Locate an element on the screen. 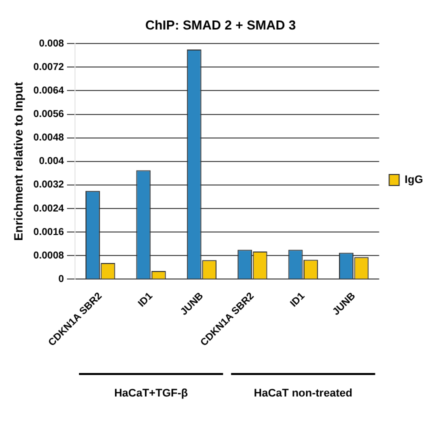 This screenshot has width=445, height=430. y-tick-label: 0.0072 is located at coordinates (48, 67).